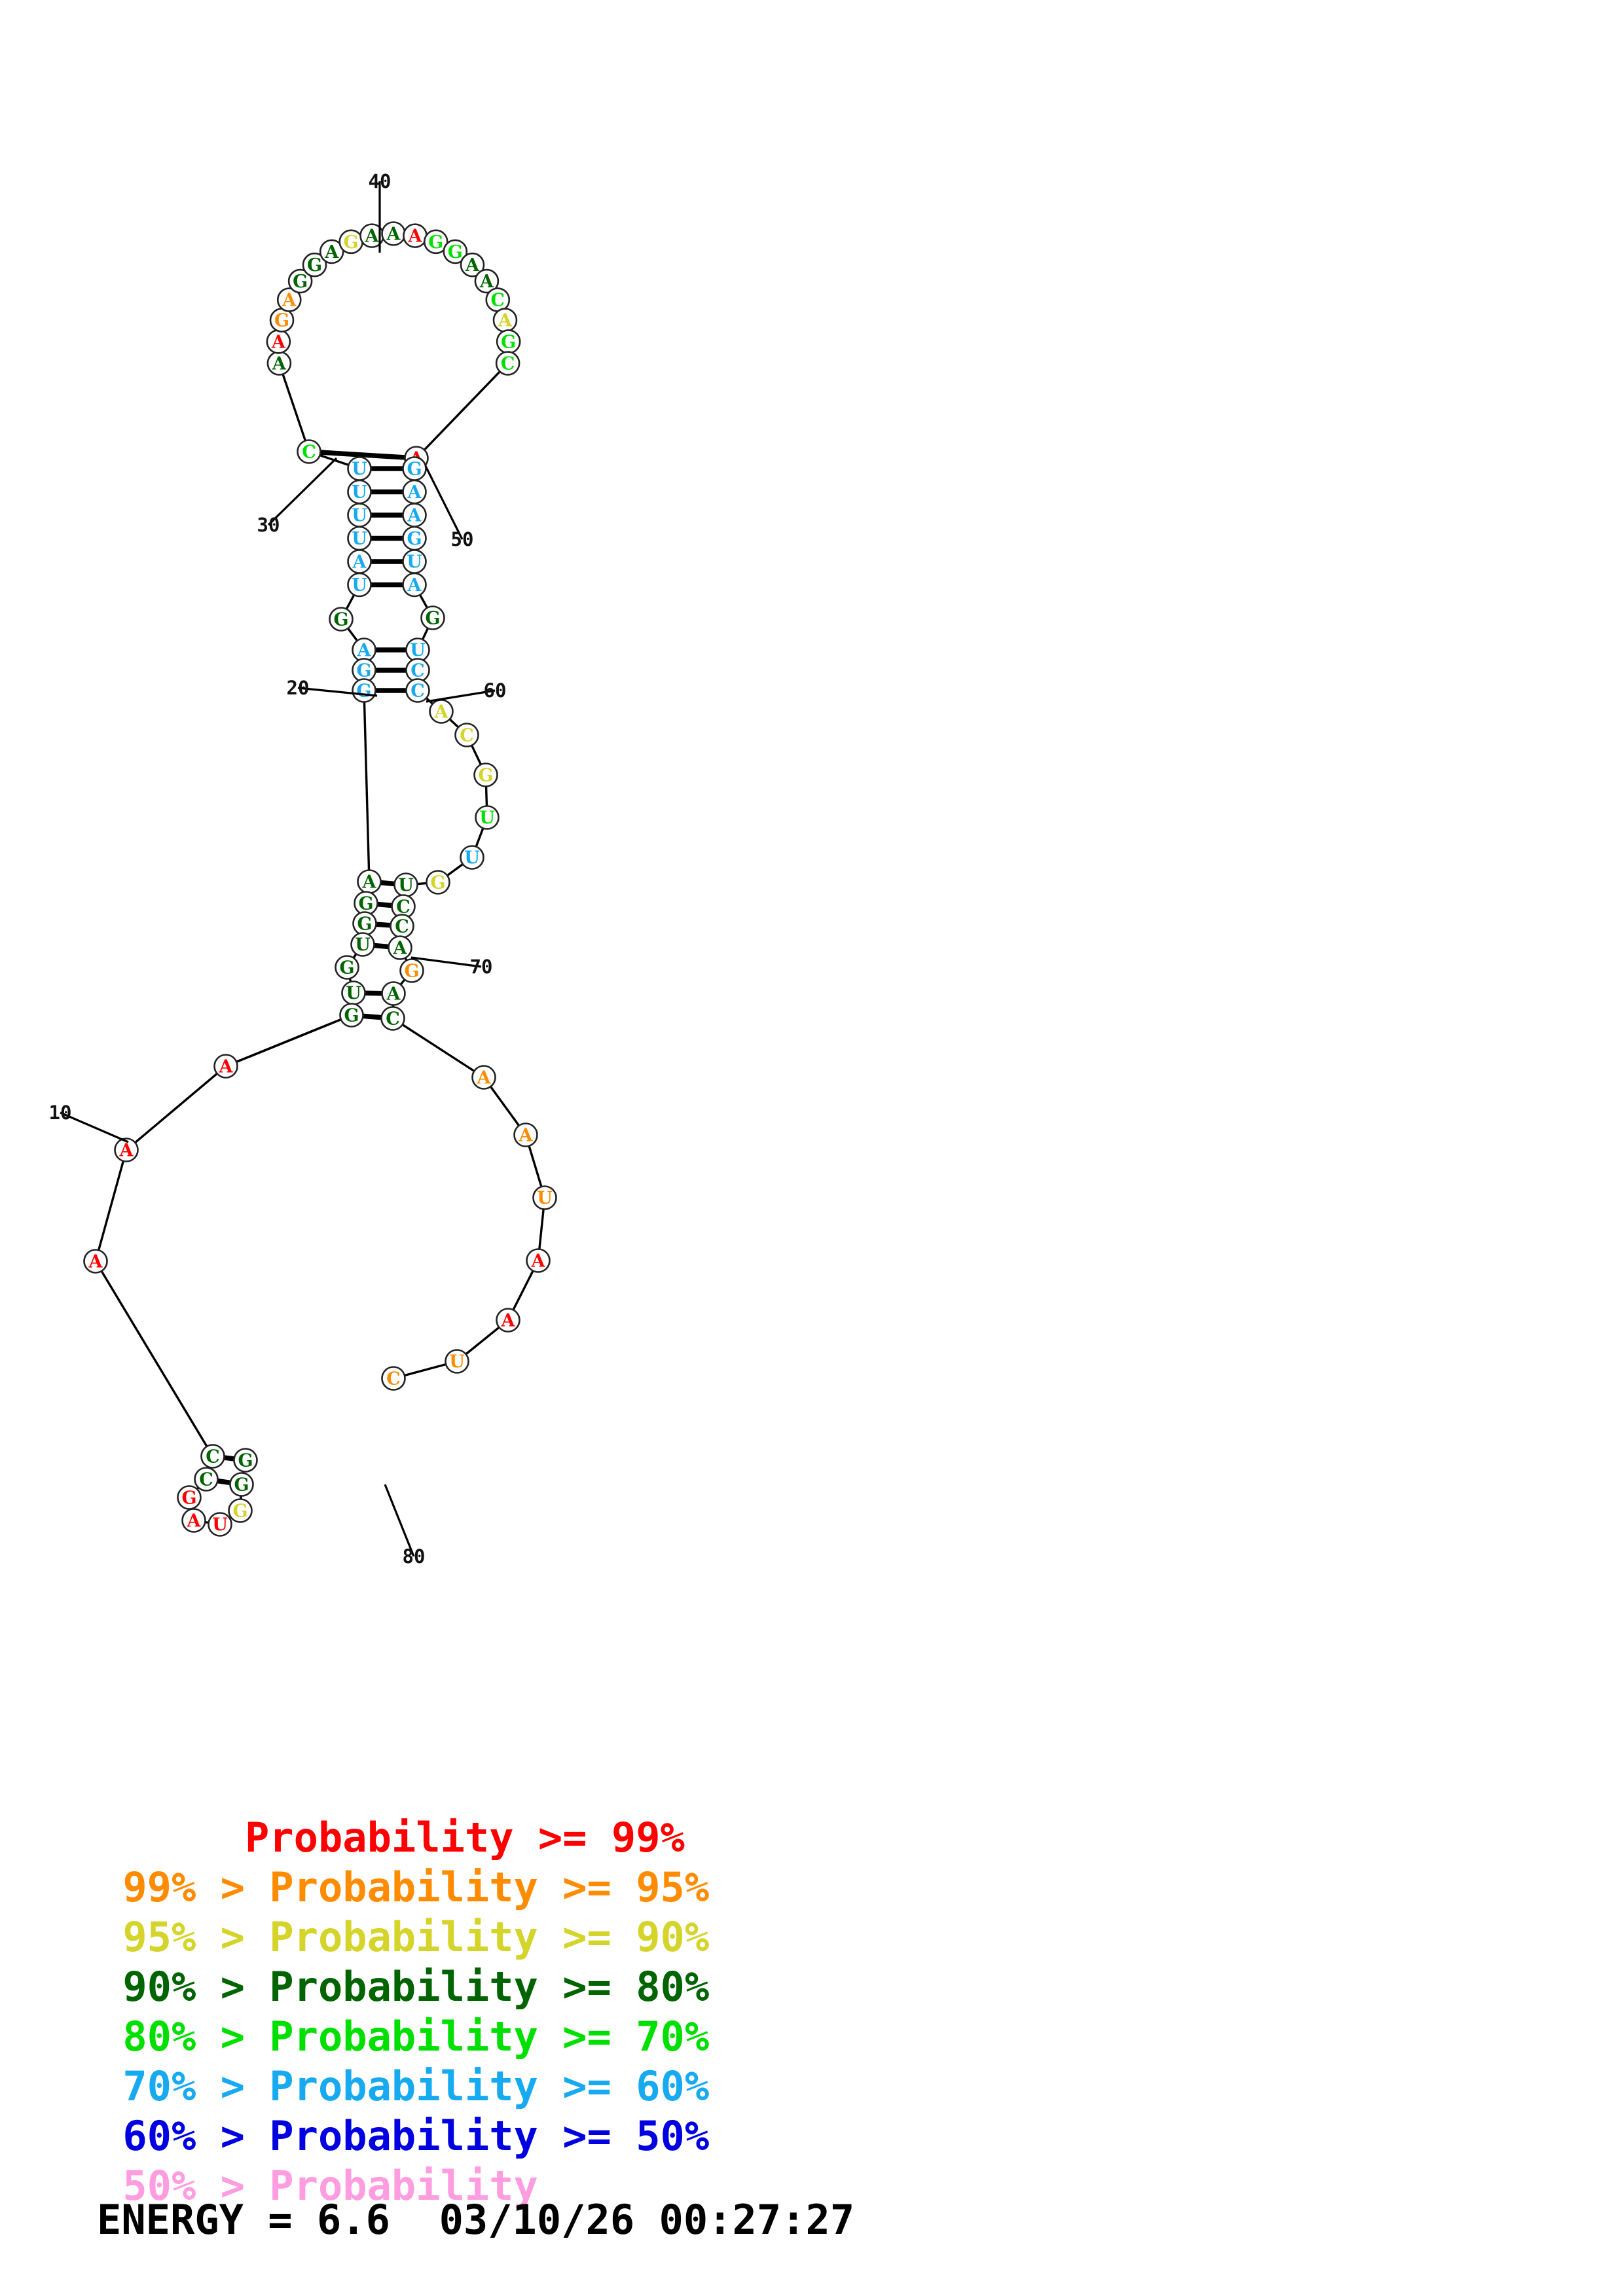 This screenshot has height=2296, width=1623. What do you see at coordinates (268, 525) in the screenshot?
I see `position-label-30: 30` at bounding box center [268, 525].